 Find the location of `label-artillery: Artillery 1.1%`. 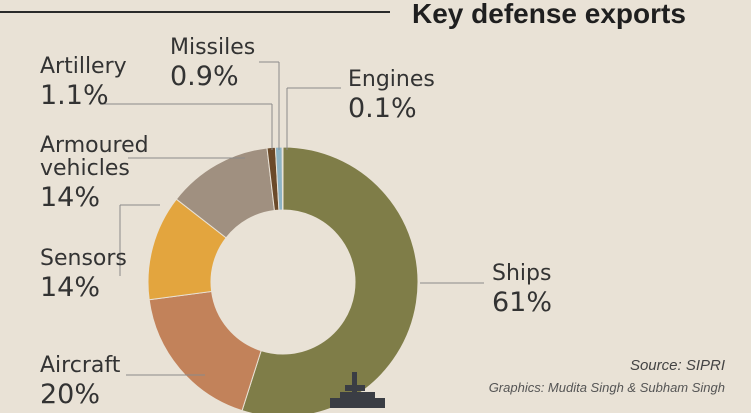

label-artillery: Artillery 1.1% is located at coordinates (83, 83).